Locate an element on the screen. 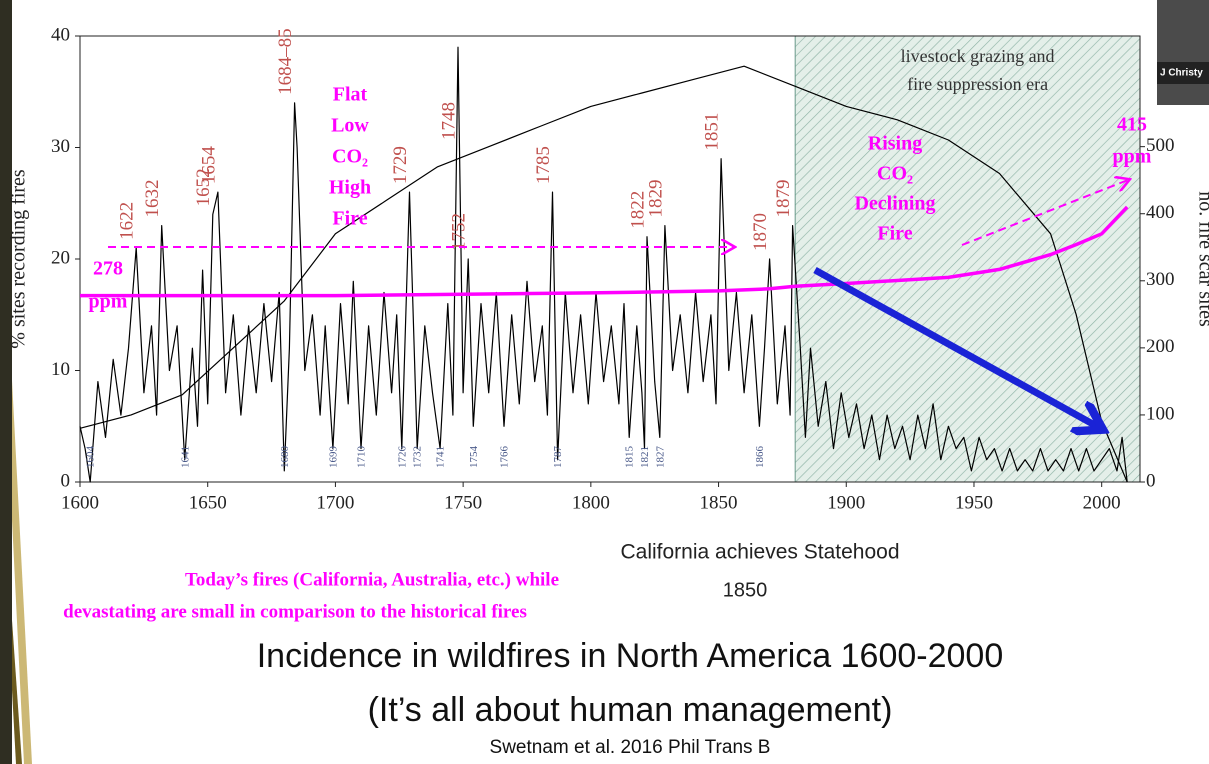 The height and width of the screenshot is (764, 1209). y2-tick-label: 500 is located at coordinates (1160, 145).